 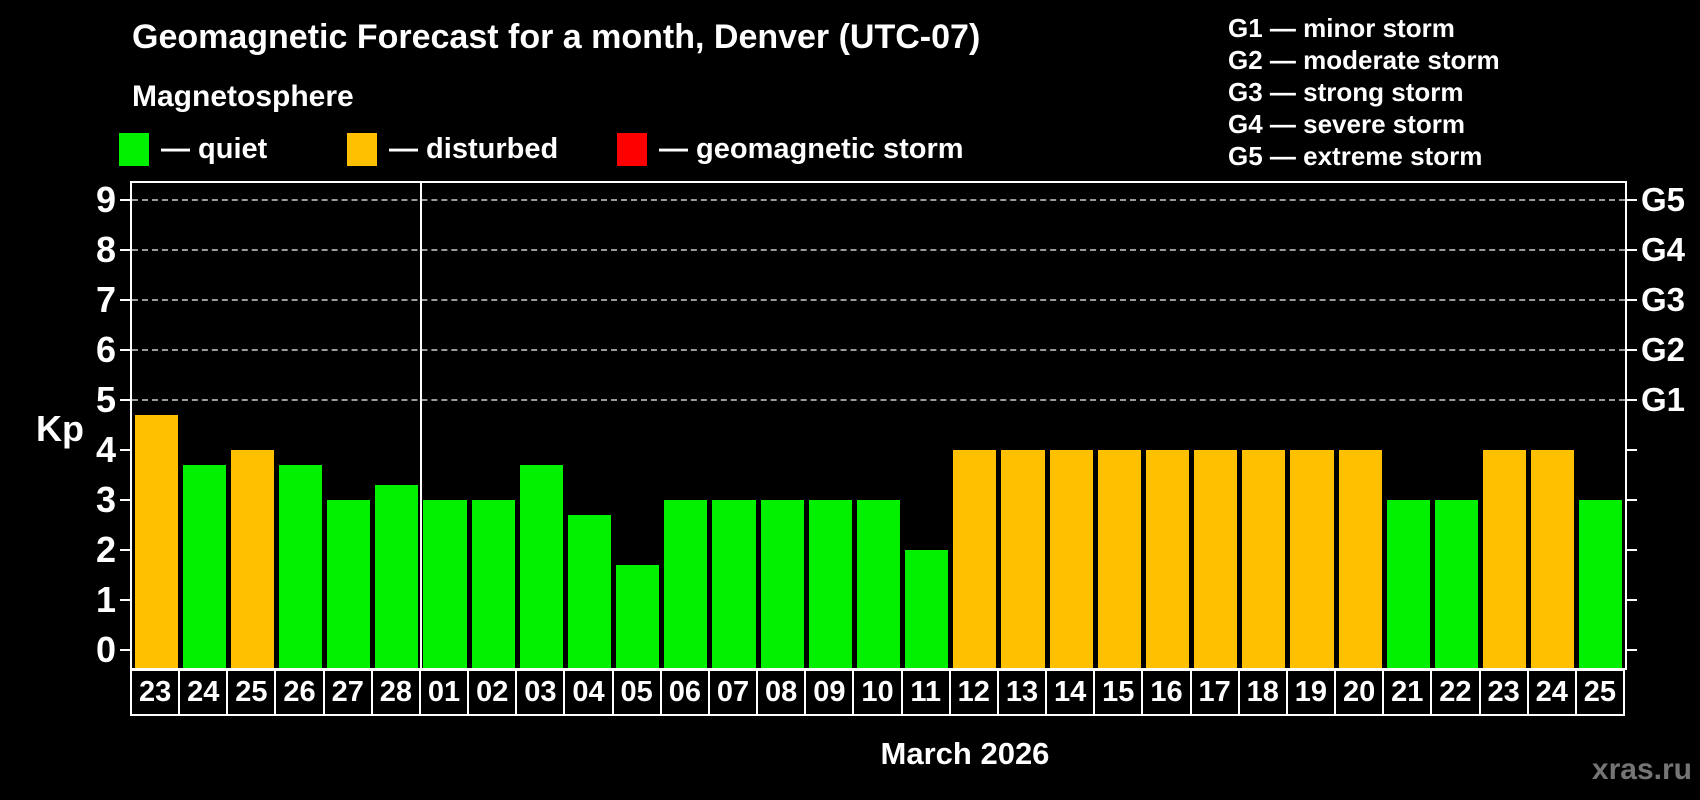 What do you see at coordinates (636, 692) in the screenshot?
I see `day-cell-05: 05` at bounding box center [636, 692].